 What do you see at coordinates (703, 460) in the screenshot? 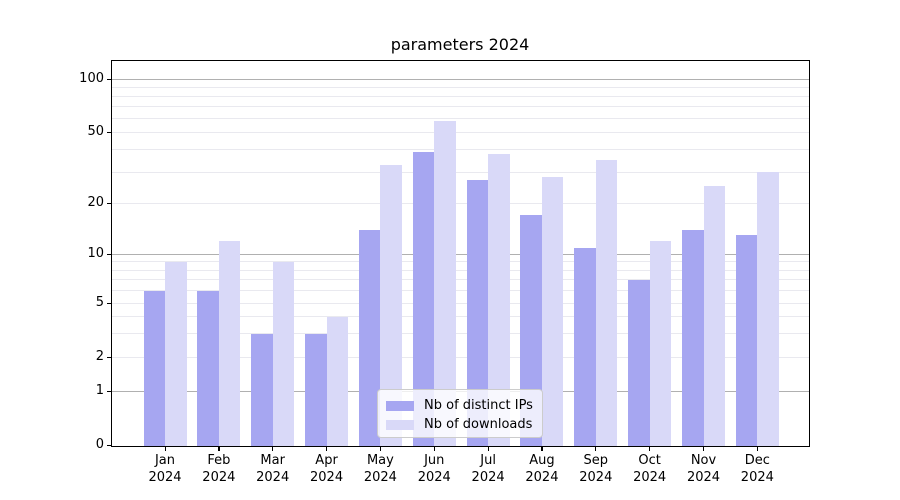
I see `x-tick-label-line: Nov` at bounding box center [703, 460].